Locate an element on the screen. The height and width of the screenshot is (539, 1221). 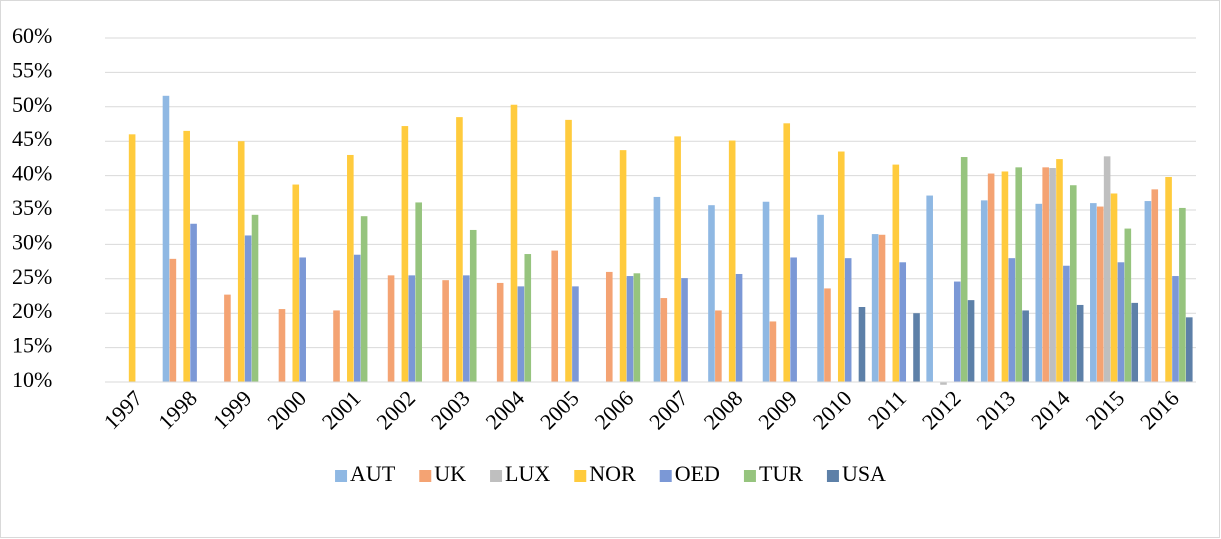
y-tick-label: 10% is located at coordinates (32, 379).